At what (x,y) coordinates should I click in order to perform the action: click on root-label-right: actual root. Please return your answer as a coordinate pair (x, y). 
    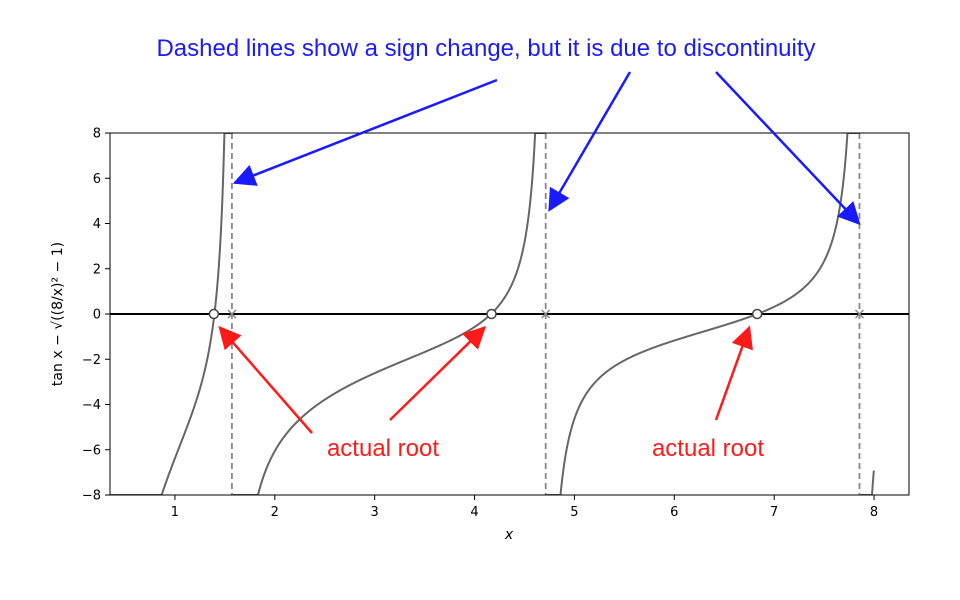
    Looking at the image, I should click on (708, 448).